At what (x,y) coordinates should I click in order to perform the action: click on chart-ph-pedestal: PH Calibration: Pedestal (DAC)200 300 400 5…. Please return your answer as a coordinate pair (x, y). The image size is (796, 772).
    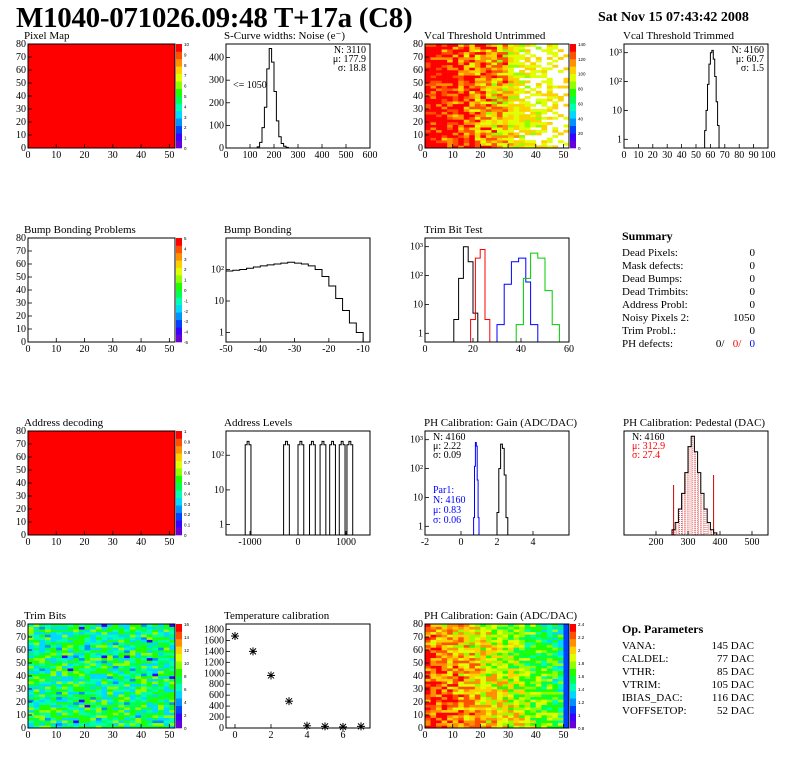
    Looking at the image, I should click on (696, 482).